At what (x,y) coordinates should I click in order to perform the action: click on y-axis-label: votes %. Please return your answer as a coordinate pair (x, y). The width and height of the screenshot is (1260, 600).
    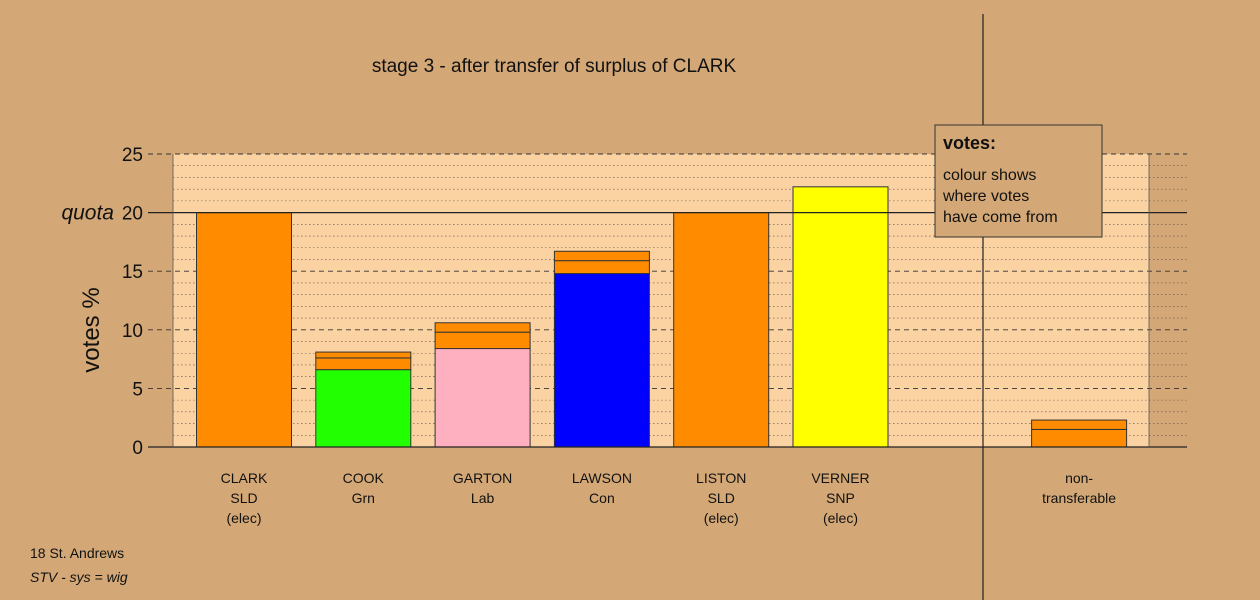
    Looking at the image, I should click on (91, 329).